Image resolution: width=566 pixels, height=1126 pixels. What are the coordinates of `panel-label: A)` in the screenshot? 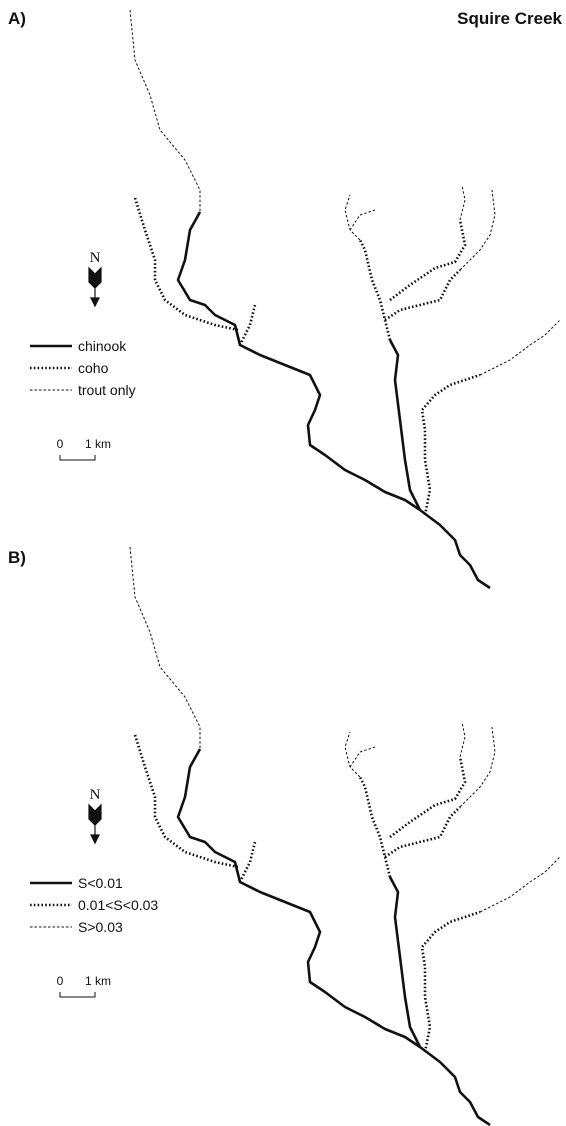 It's located at (17, 18).